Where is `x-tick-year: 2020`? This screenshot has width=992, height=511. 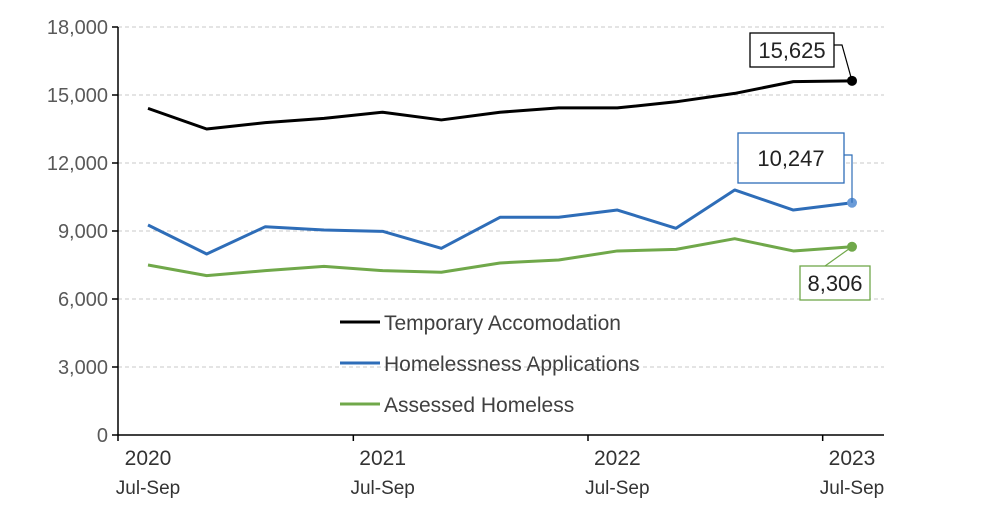 x-tick-year: 2020 is located at coordinates (148, 458).